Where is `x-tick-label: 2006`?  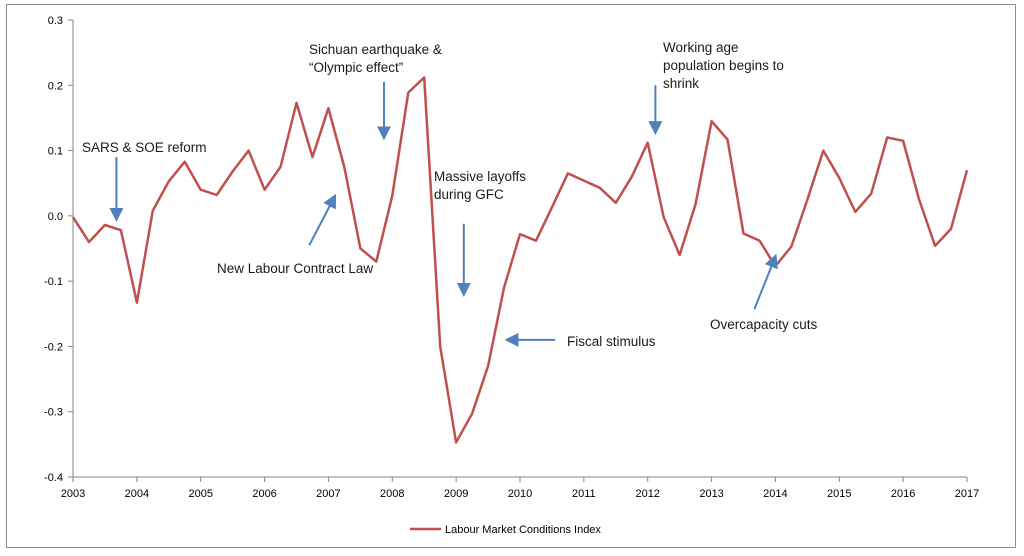 x-tick-label: 2006 is located at coordinates (264, 494).